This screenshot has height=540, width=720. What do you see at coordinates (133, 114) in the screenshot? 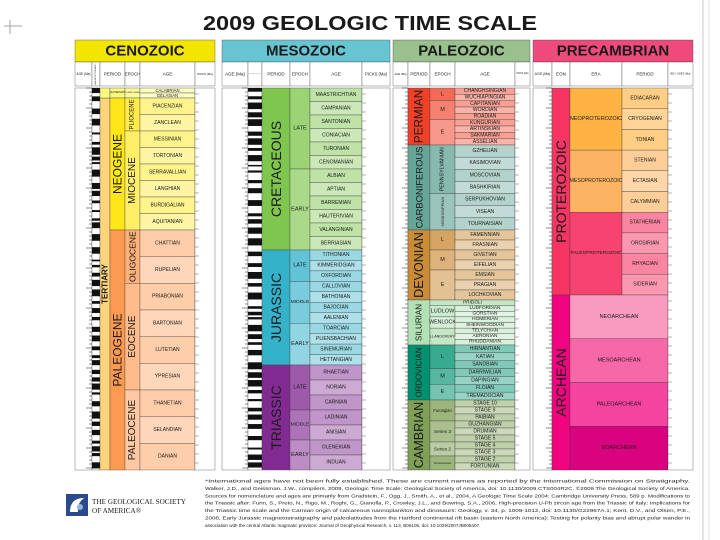
I see `epoch-label: PLIOCENE` at bounding box center [133, 114].